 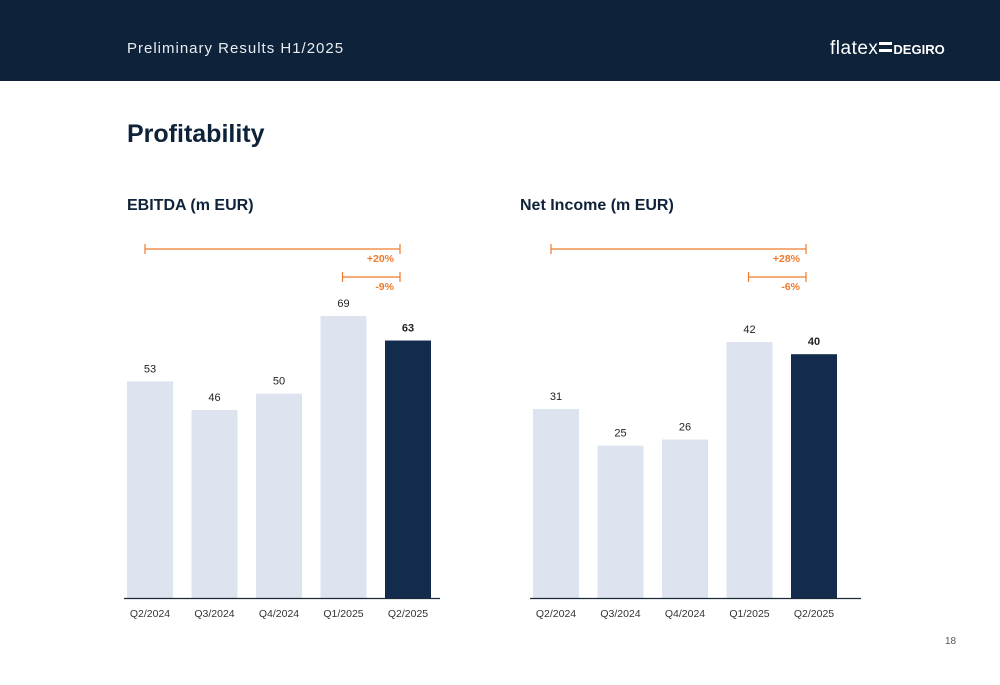 I want to click on net-income-value-label: 26, so click(x=685, y=428).